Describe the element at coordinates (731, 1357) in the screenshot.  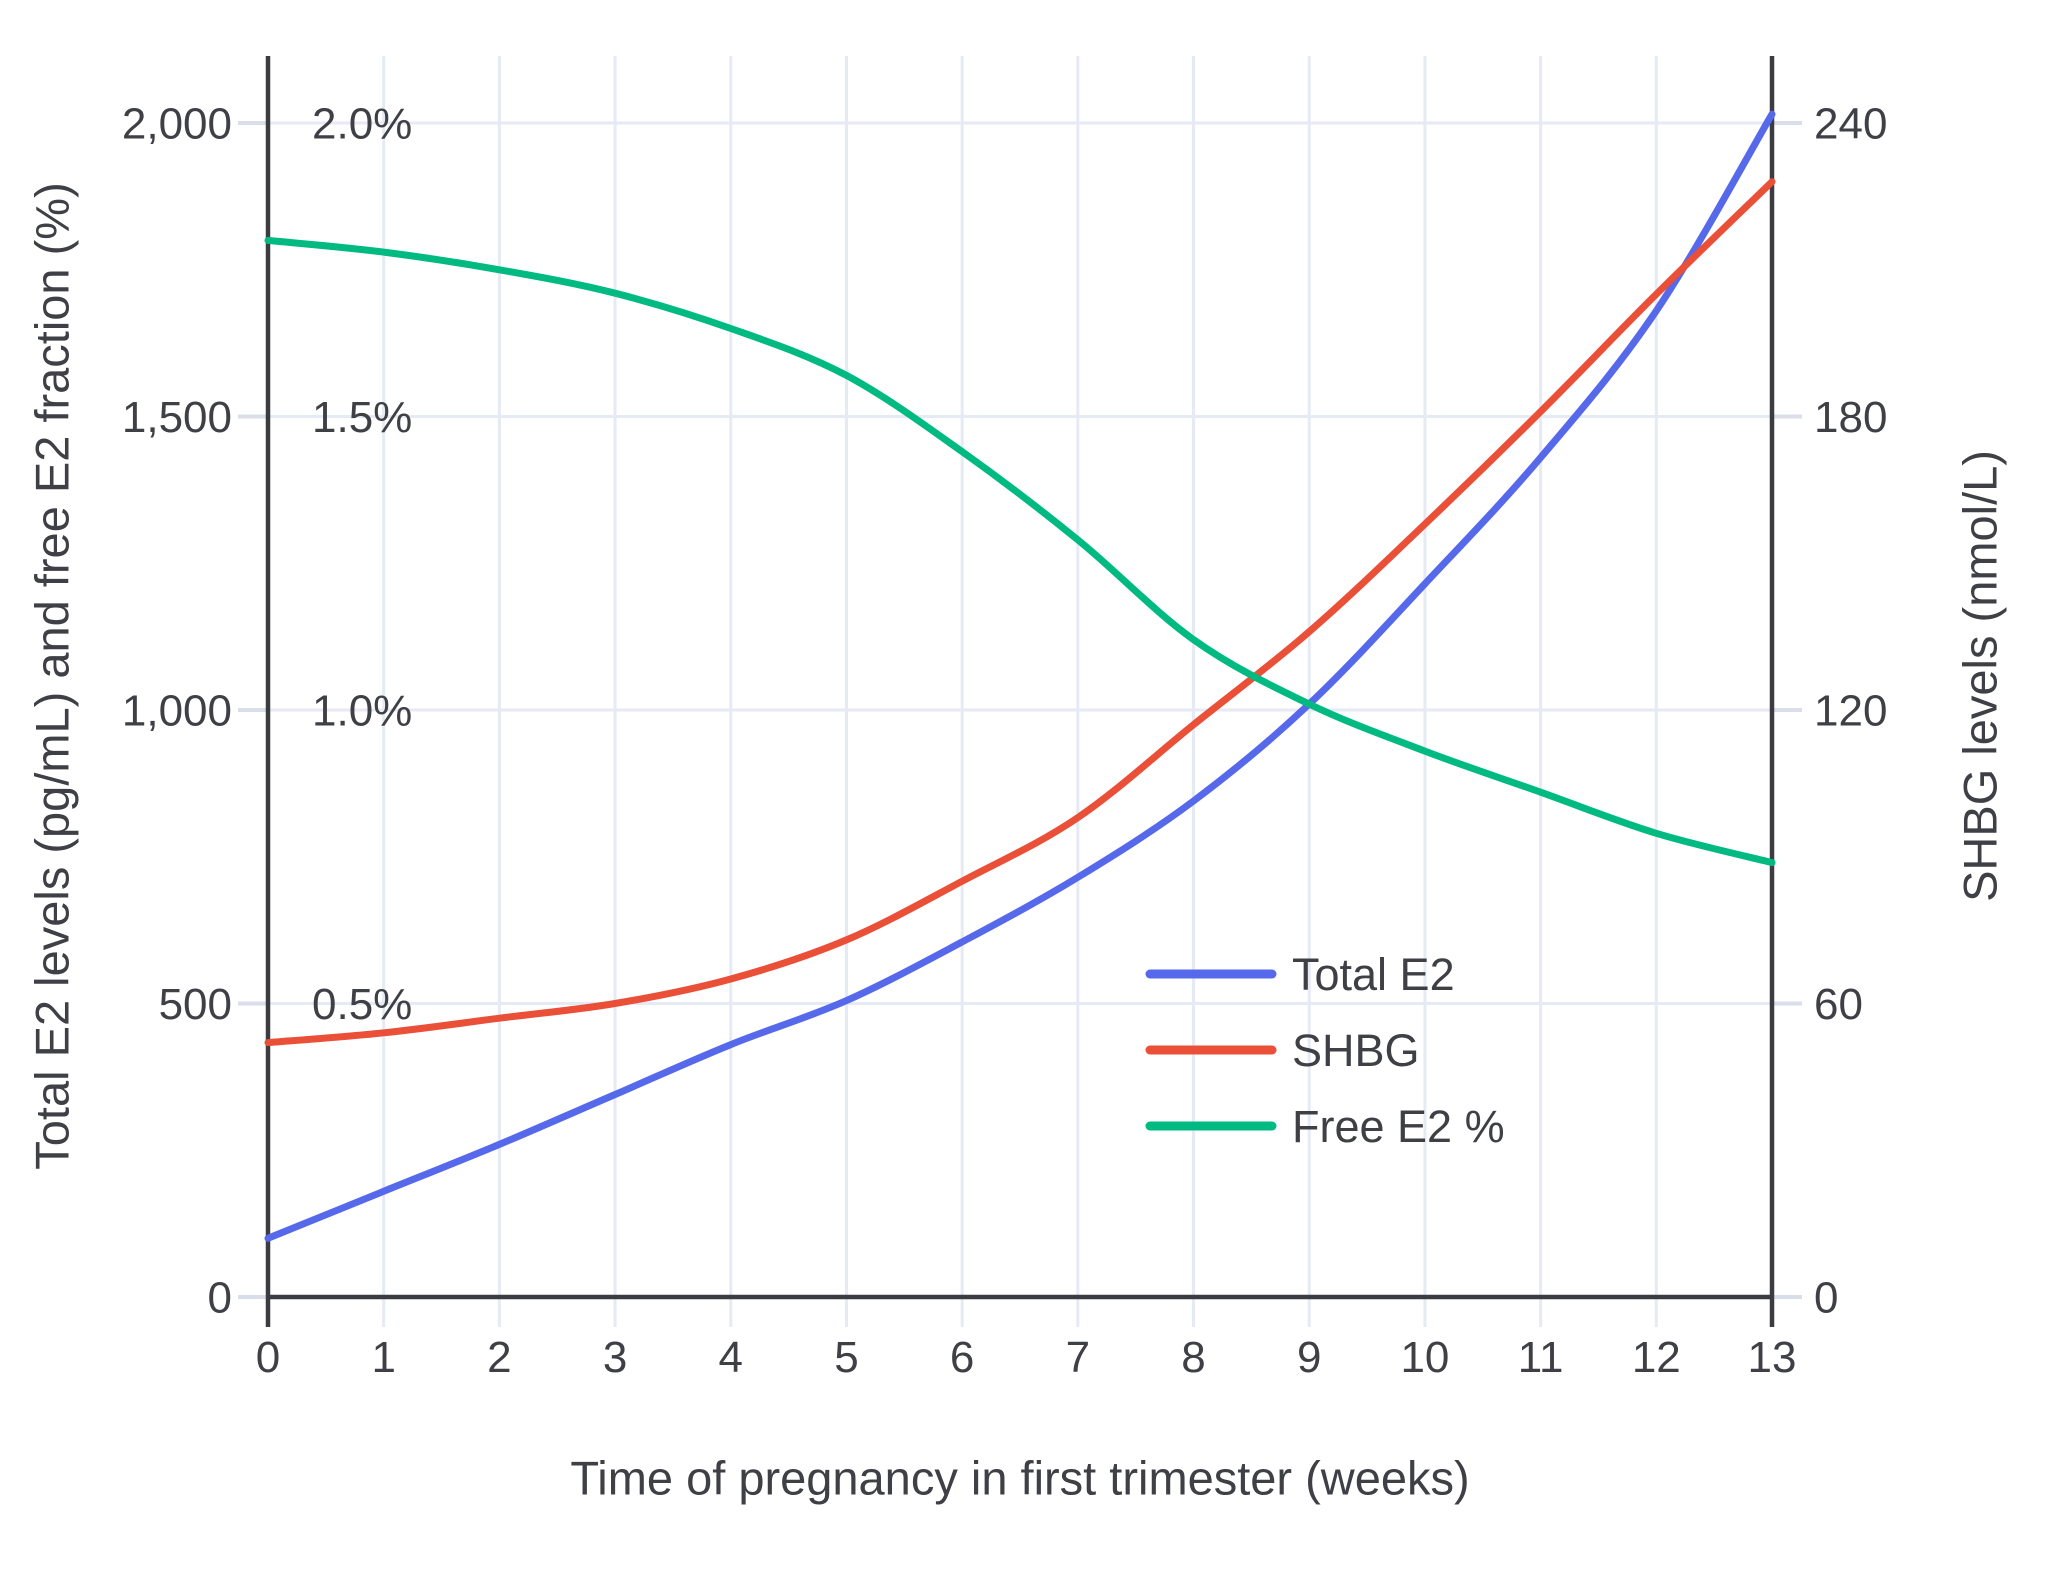
I see `x-tick-label-4: 4` at that location.